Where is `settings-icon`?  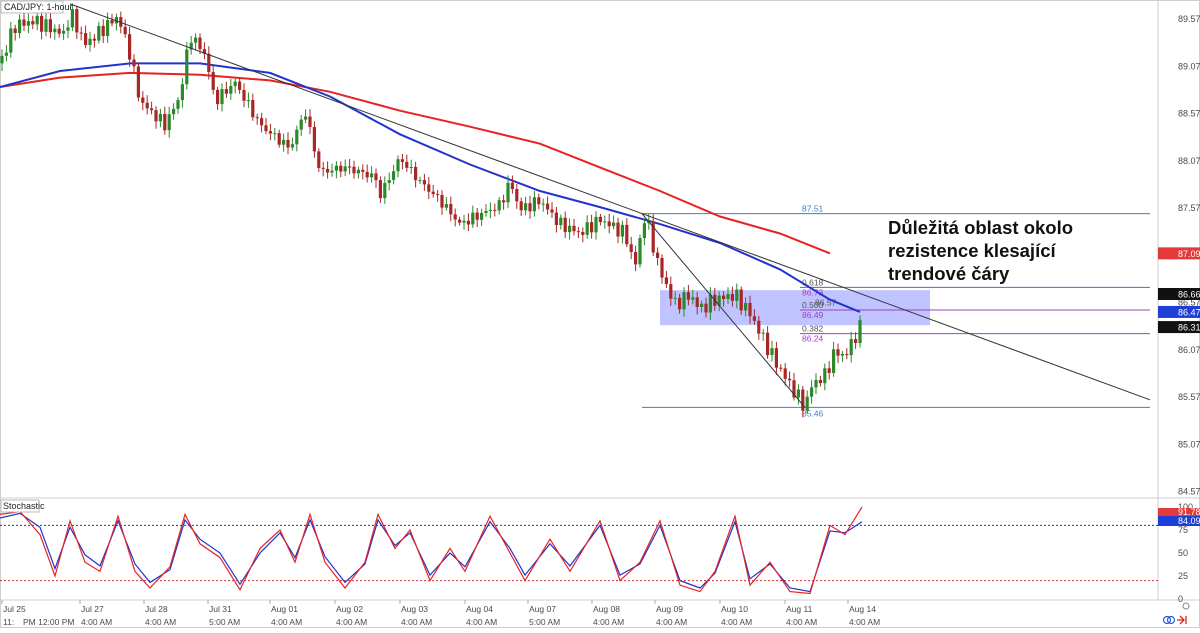
settings-icon is located at coordinates (1186, 606).